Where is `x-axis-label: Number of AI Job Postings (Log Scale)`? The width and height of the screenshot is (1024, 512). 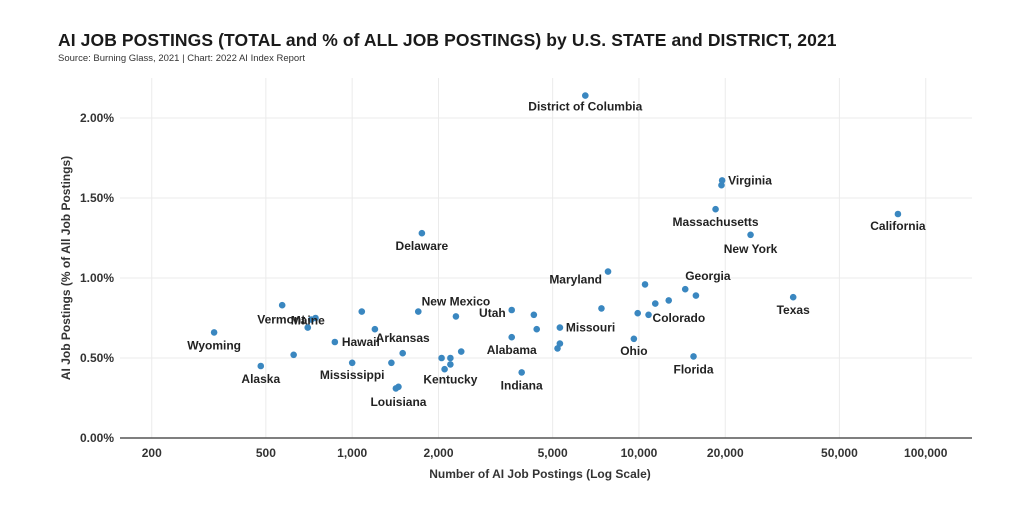 x-axis-label: Number of AI Job Postings (Log Scale) is located at coordinates (540, 474).